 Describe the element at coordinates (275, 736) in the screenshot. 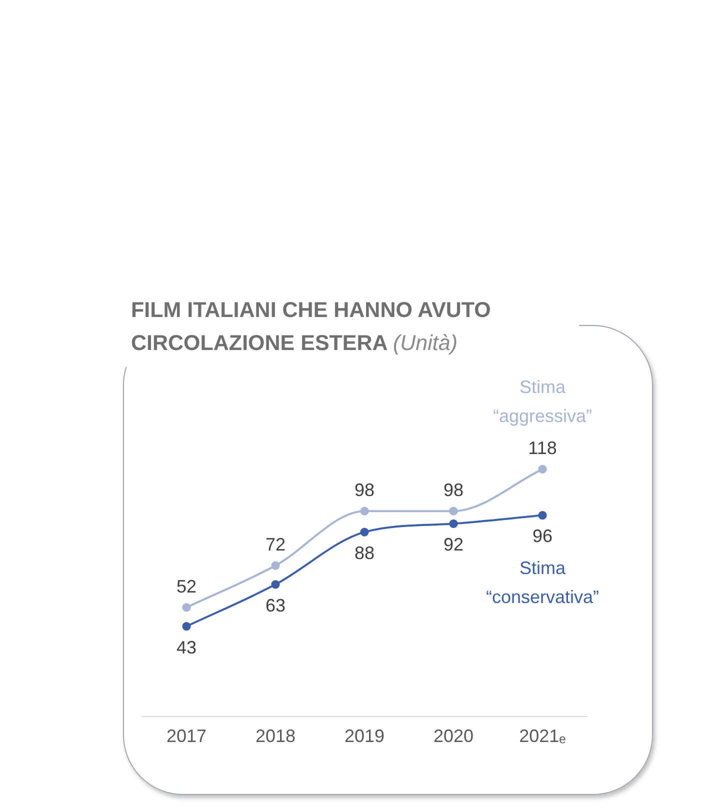

I see `x-tick-label: 2018` at that location.